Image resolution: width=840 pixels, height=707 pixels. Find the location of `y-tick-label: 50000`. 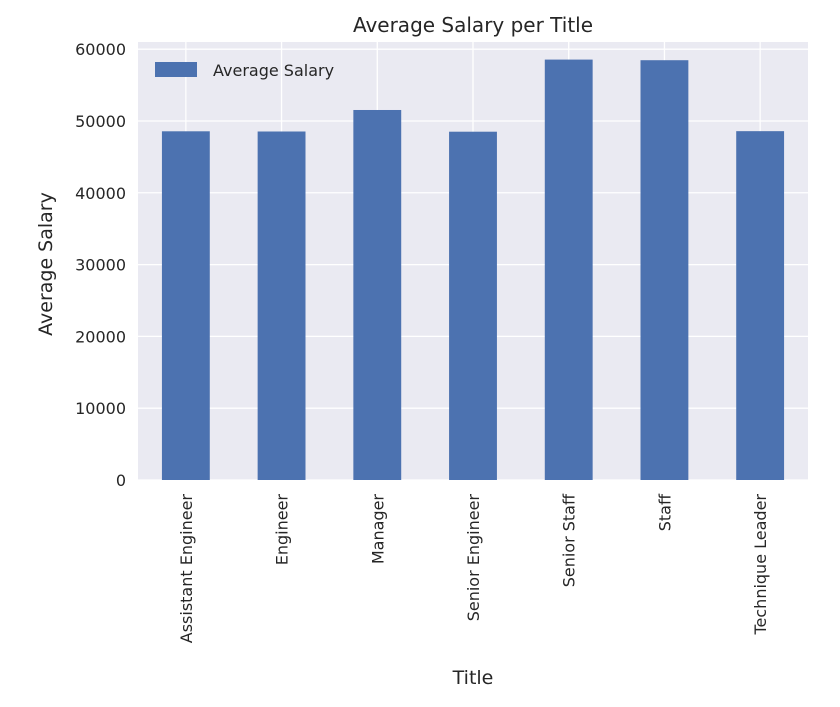

y-tick-label: 50000 is located at coordinates (100, 121).